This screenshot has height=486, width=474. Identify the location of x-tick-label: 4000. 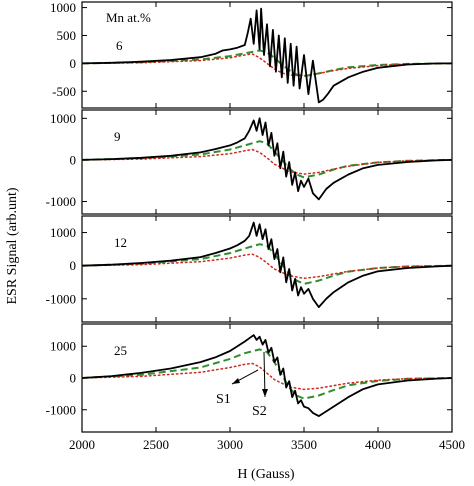
(378, 444).